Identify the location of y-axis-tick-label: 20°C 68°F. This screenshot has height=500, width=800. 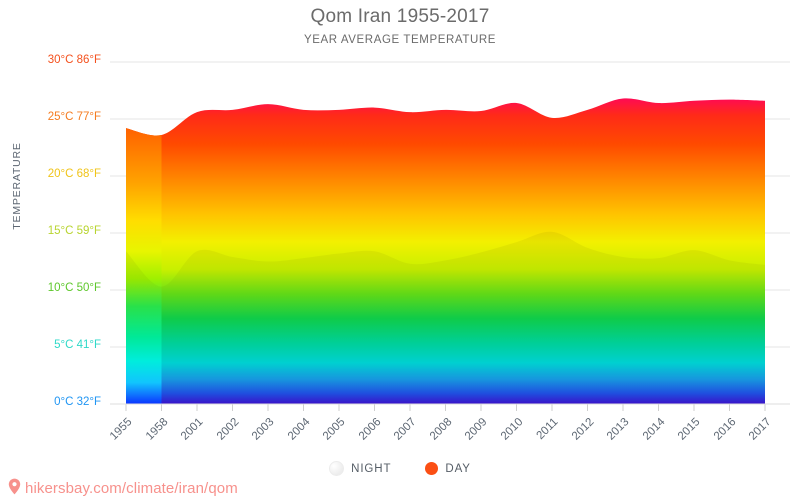
(74, 174).